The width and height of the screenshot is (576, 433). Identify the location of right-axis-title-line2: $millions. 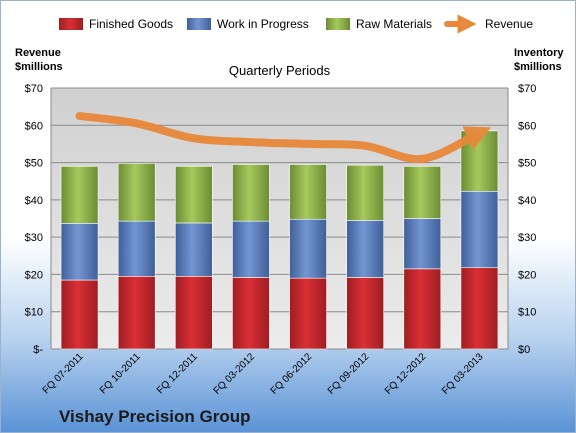
(538, 67).